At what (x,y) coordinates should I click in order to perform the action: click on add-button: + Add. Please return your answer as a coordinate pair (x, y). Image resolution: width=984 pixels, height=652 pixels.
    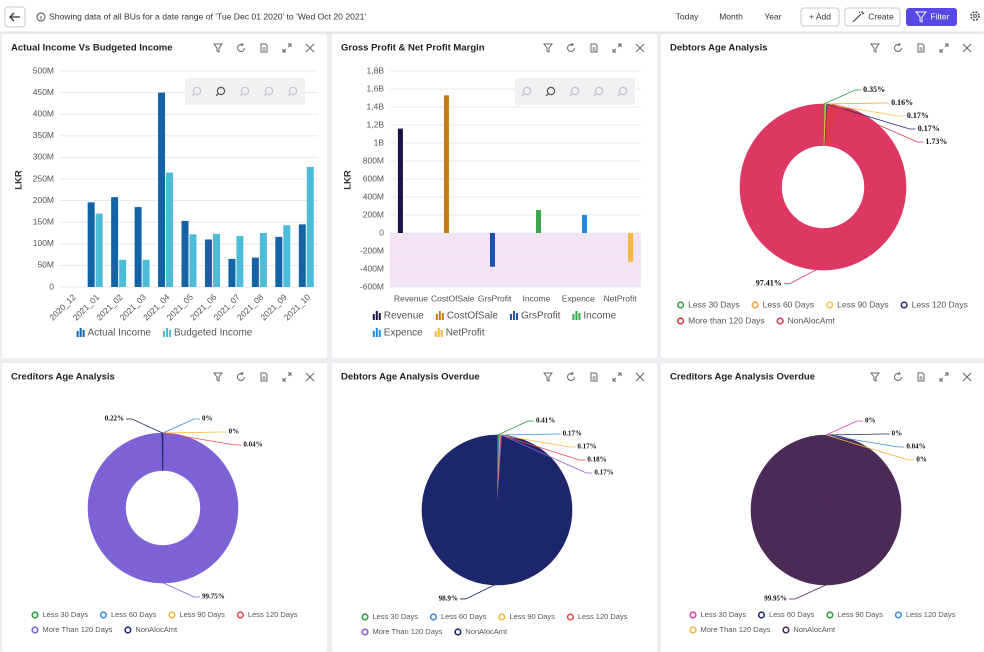
    Looking at the image, I should click on (820, 16).